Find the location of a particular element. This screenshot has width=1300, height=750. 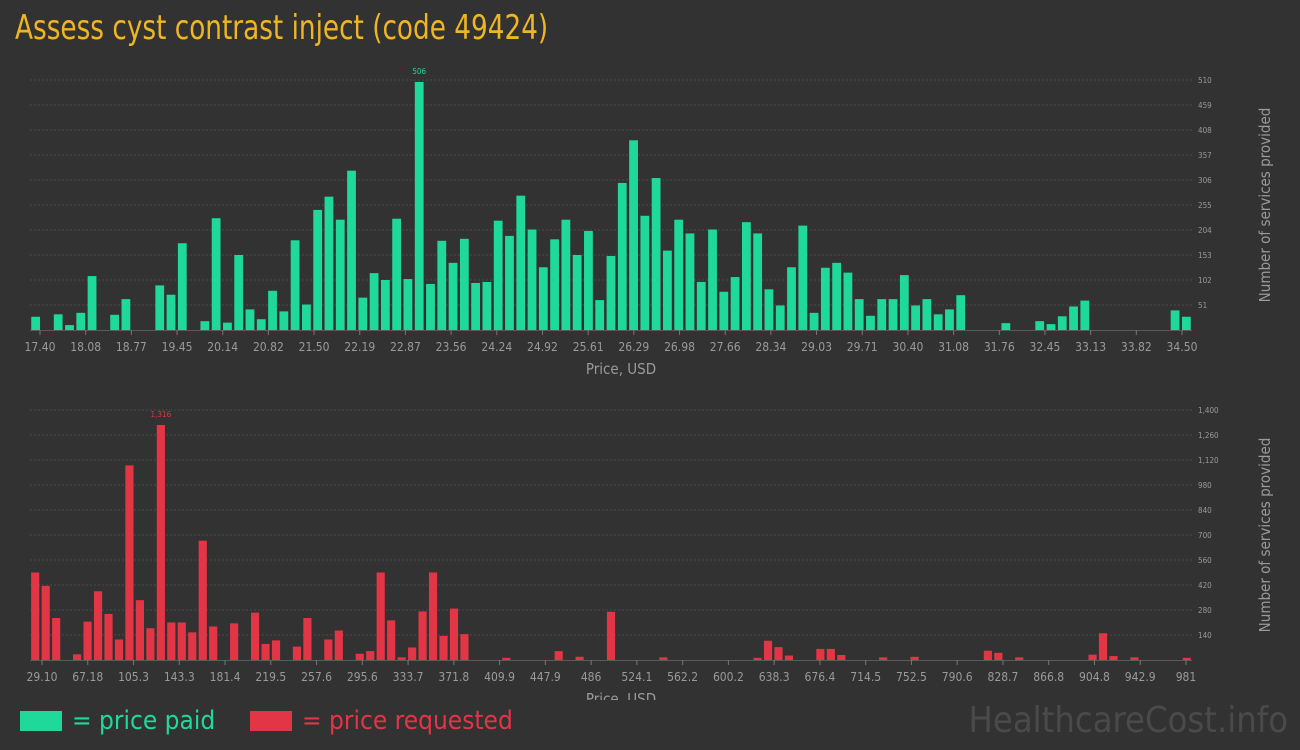

requested-x-tick-label: 181.4 is located at coordinates (225, 677).